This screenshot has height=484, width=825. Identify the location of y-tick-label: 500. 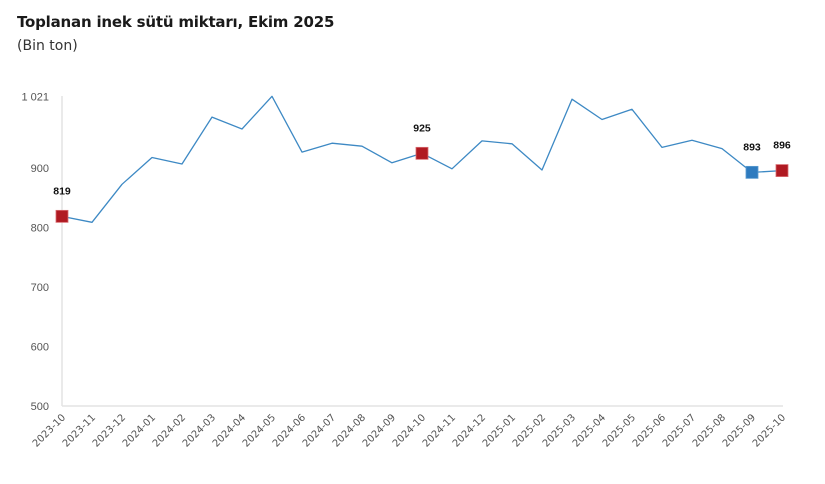
(40, 407).